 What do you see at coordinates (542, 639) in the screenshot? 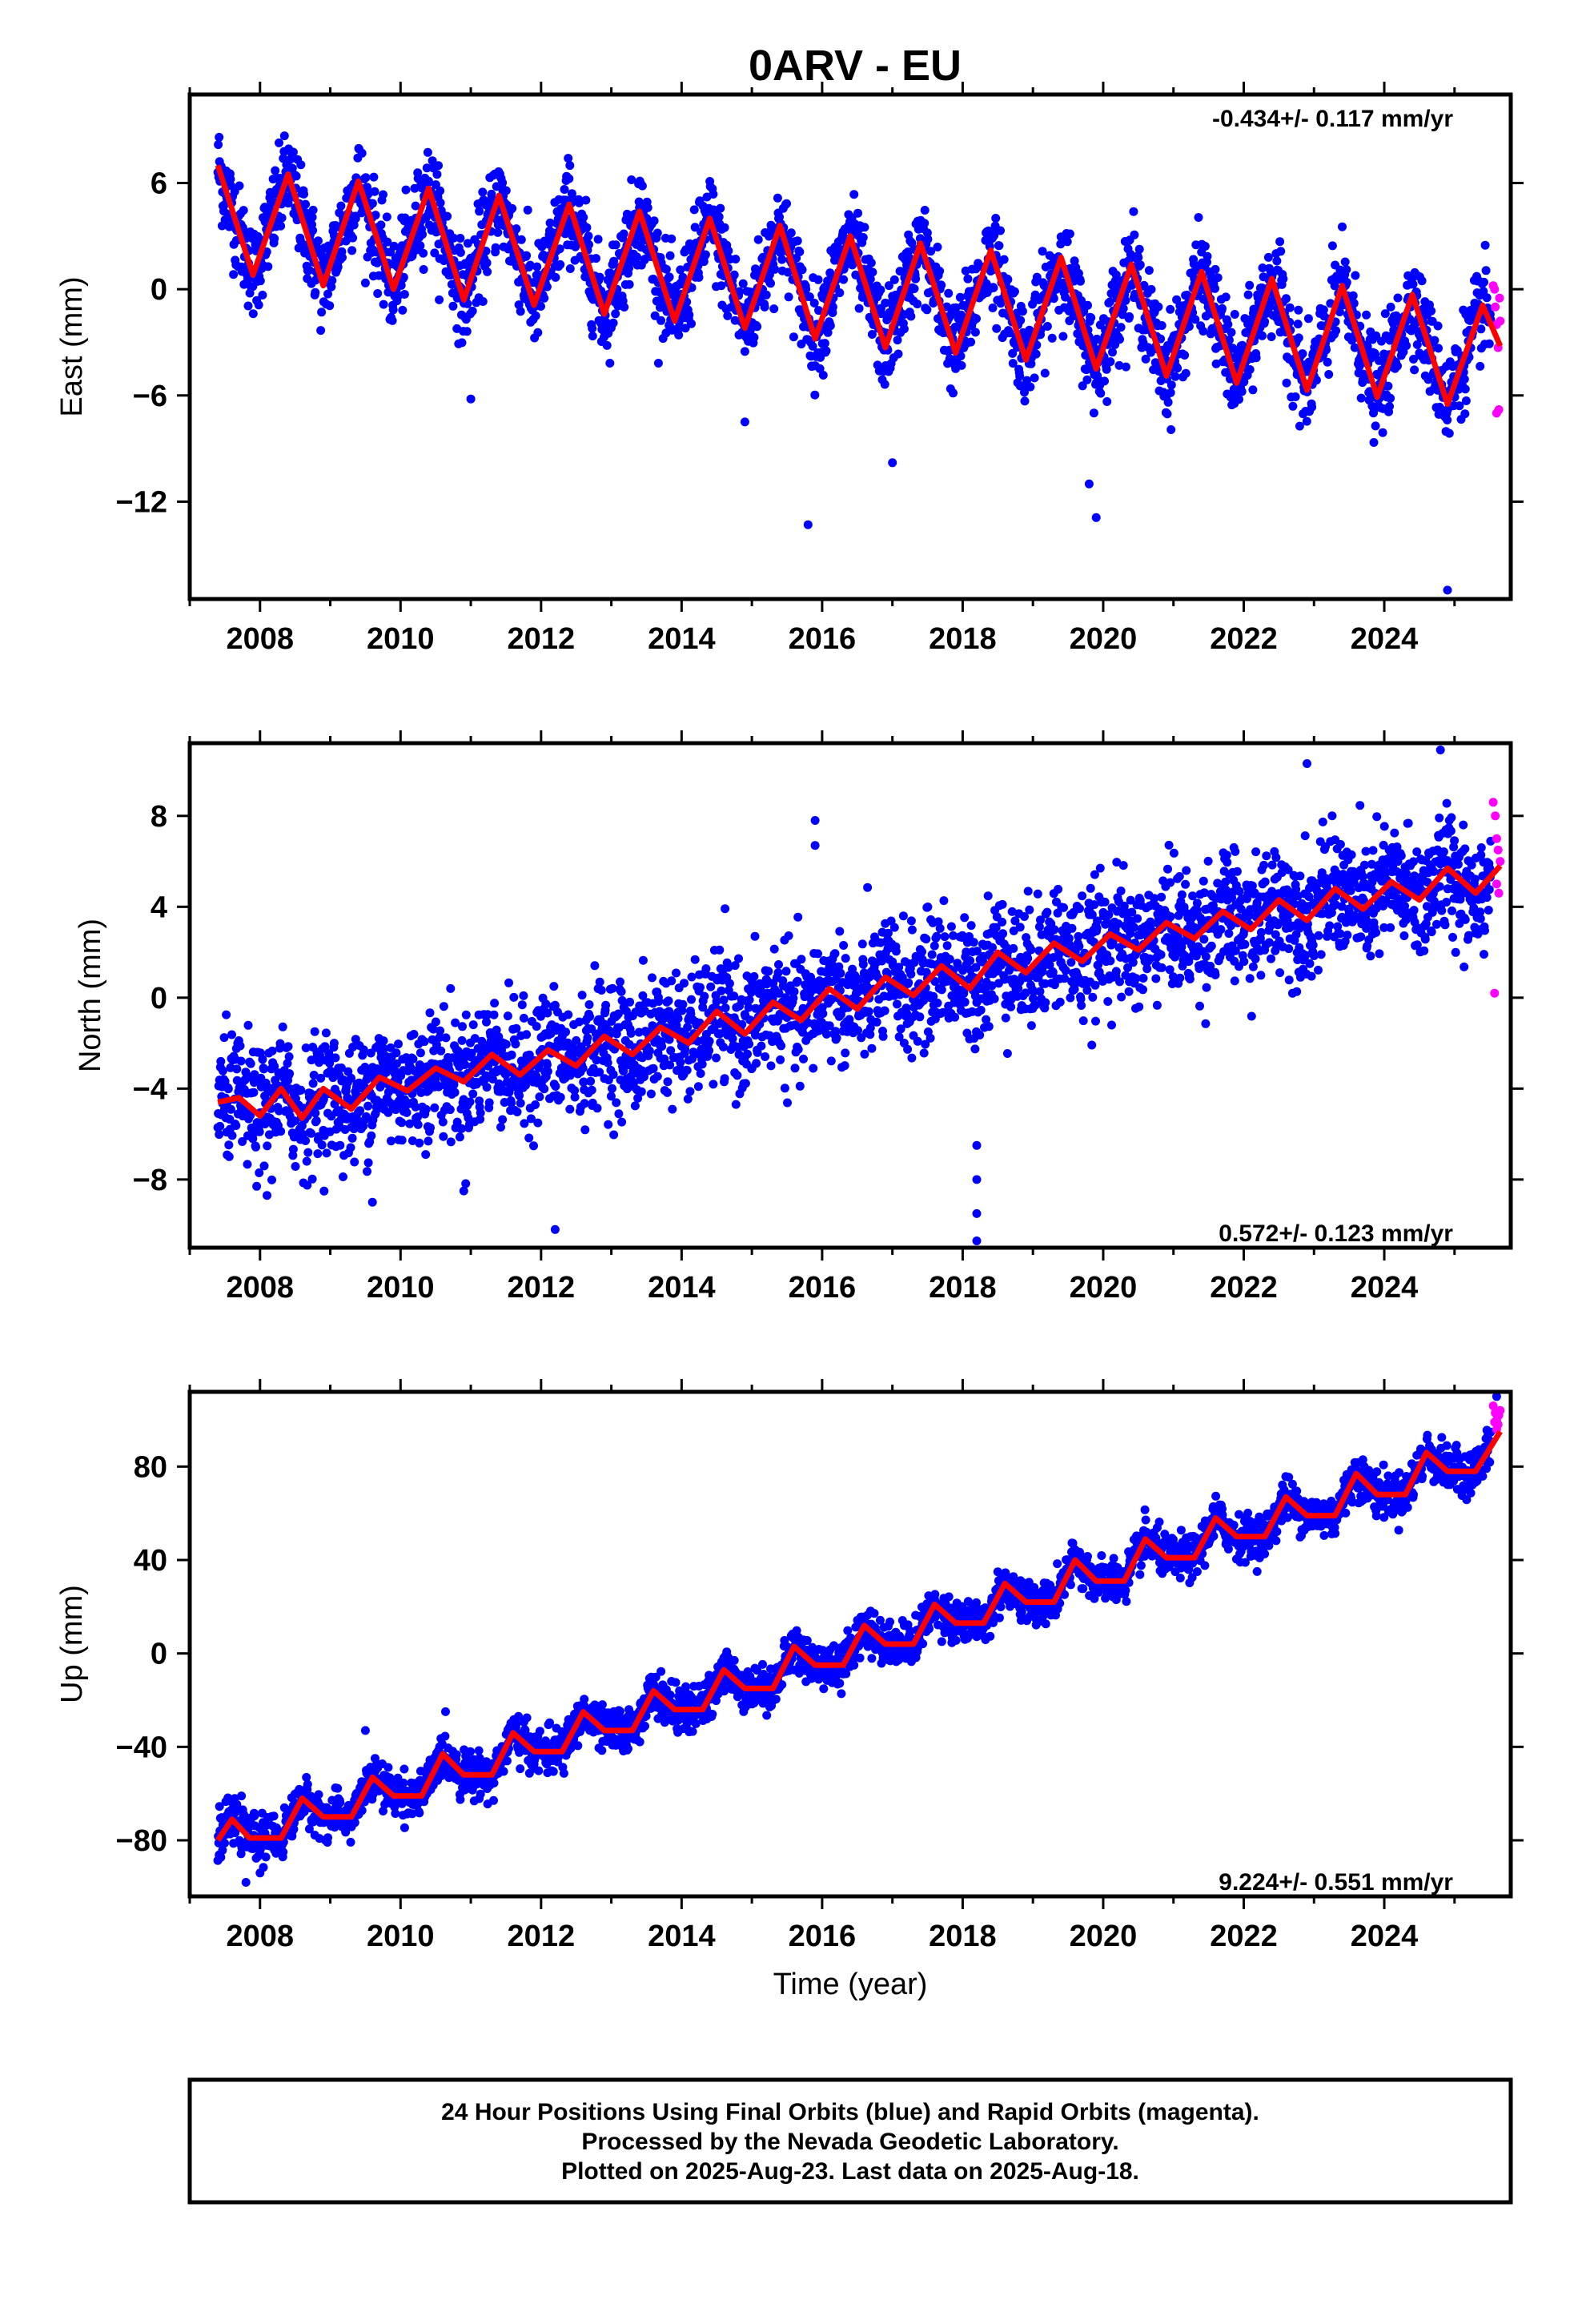
I see `east-x-tick-label: 2012` at bounding box center [542, 639].